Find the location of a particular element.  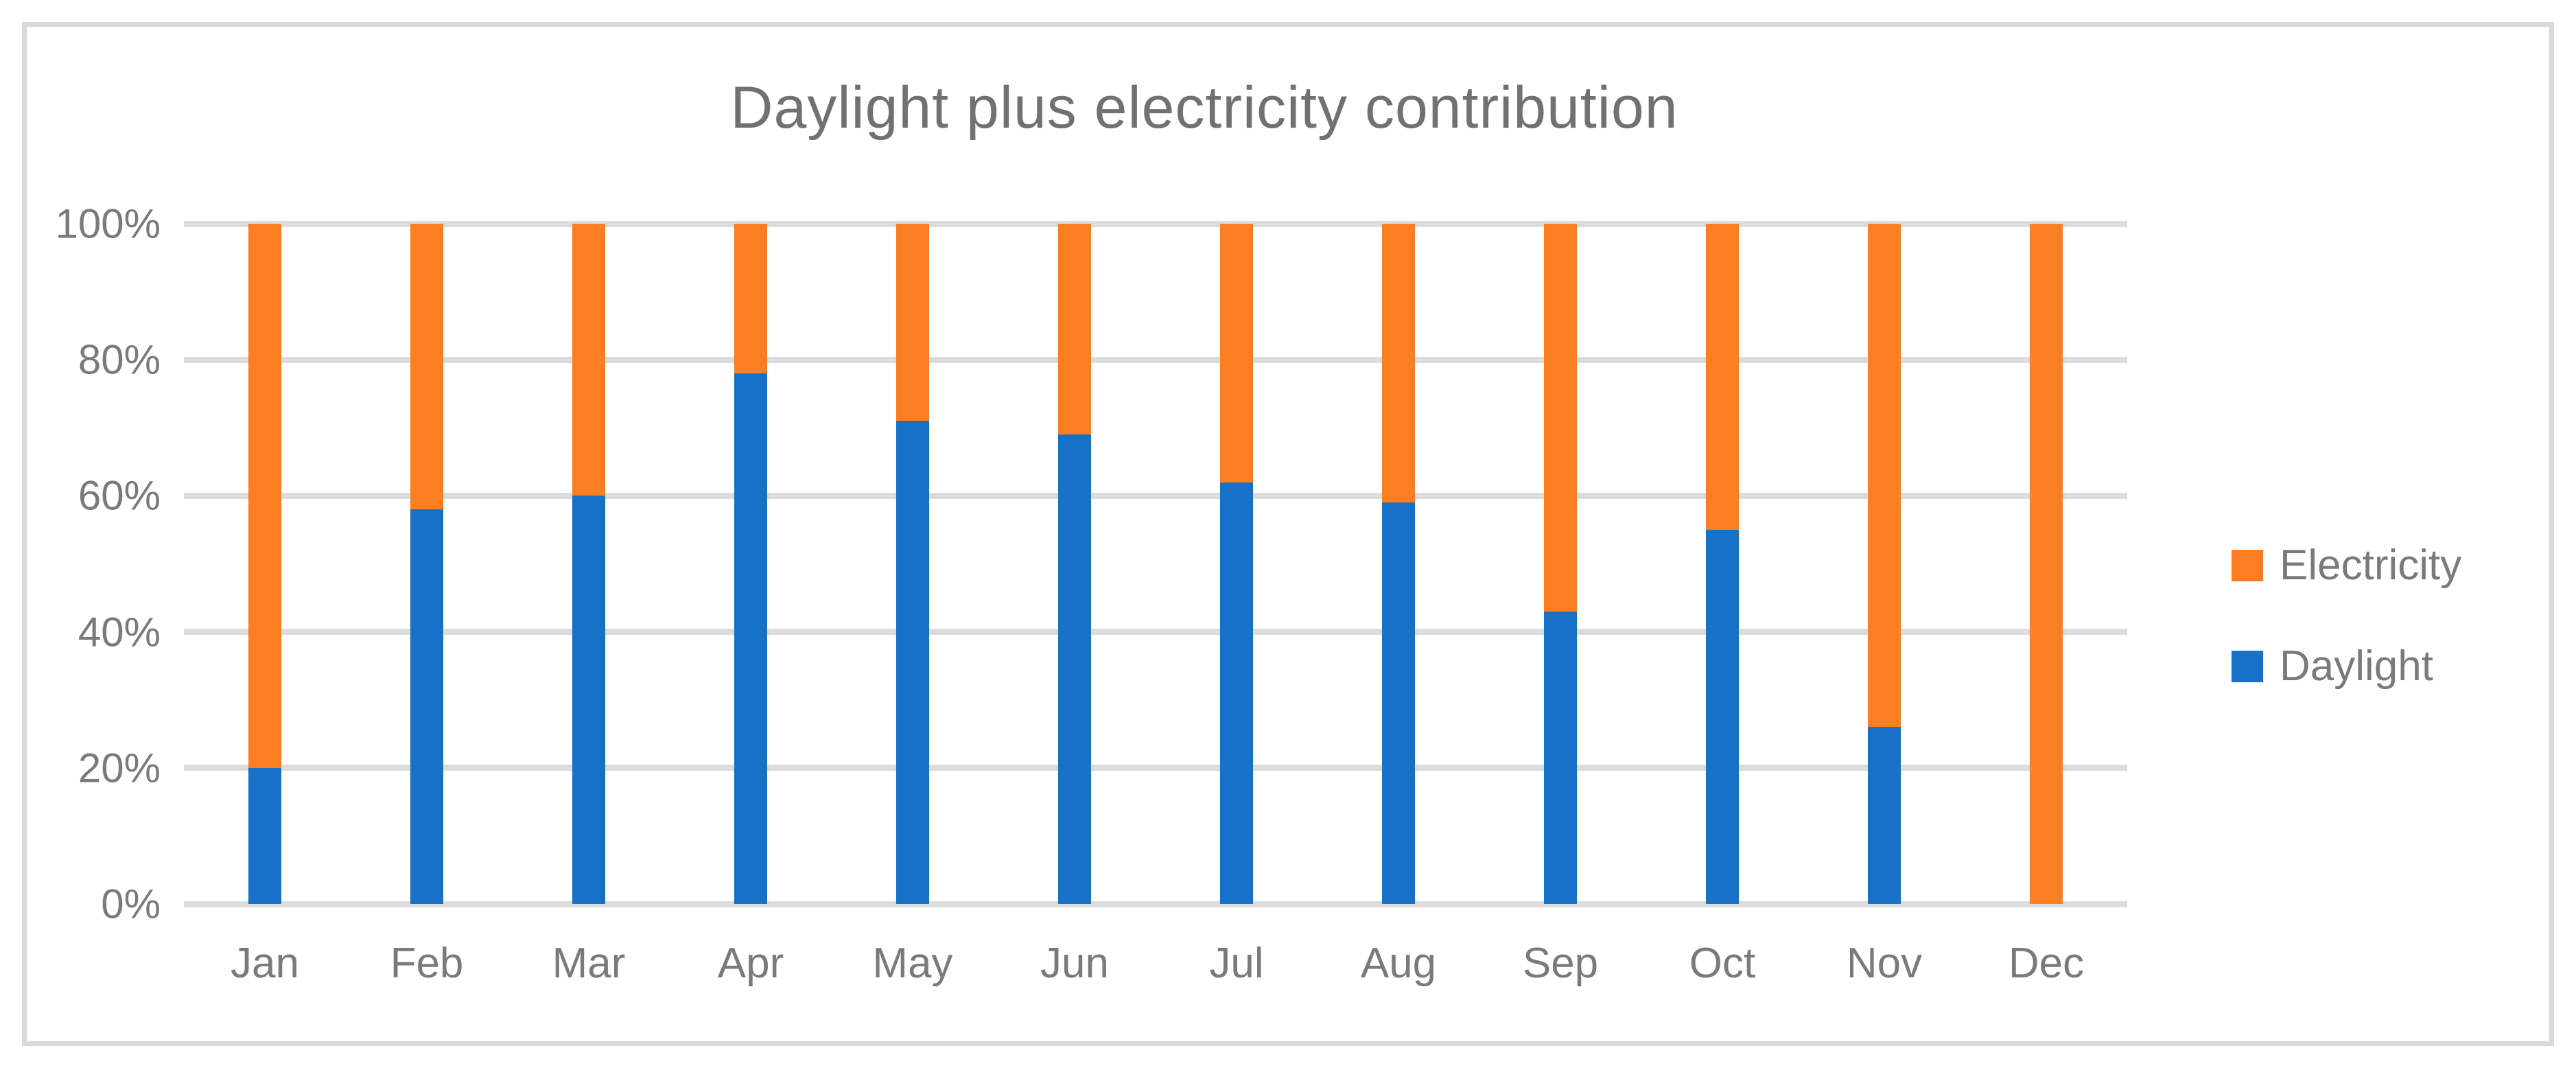

electricity-segment-jun is located at coordinates (1074, 329).